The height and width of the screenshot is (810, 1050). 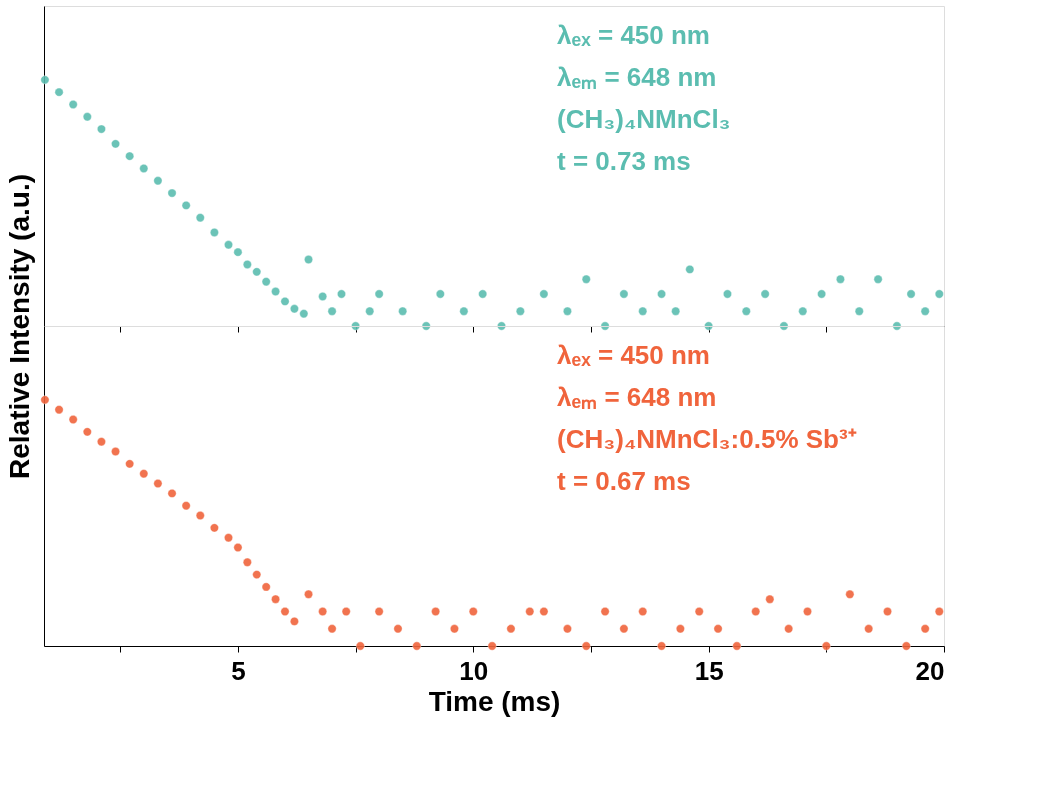 What do you see at coordinates (494, 701) in the screenshot?
I see `x-axis-title: Time (ms)` at bounding box center [494, 701].